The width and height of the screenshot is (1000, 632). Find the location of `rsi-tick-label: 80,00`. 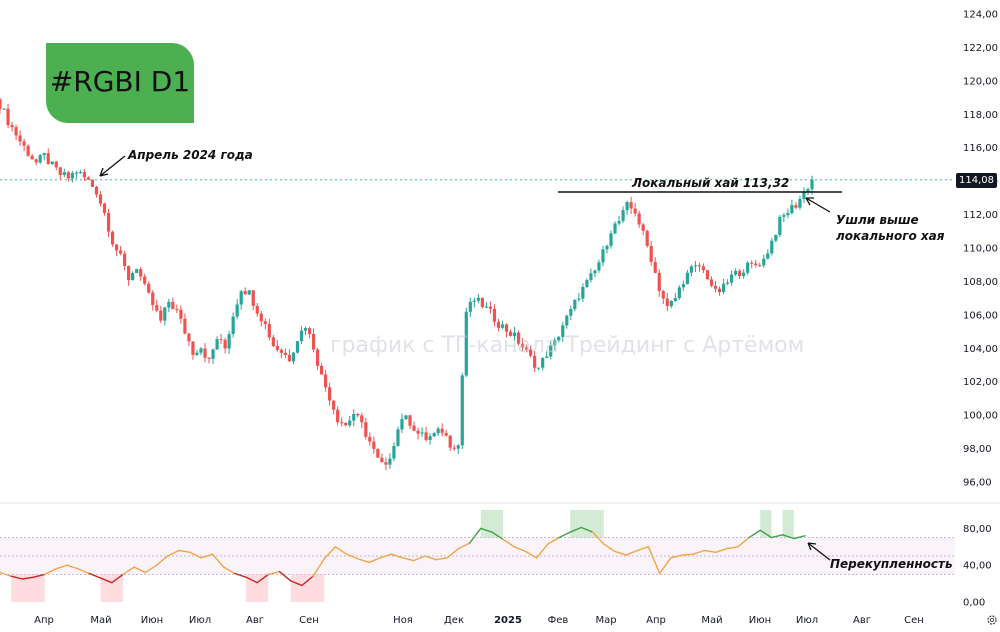

rsi-tick-label: 80,00 is located at coordinates (977, 529).